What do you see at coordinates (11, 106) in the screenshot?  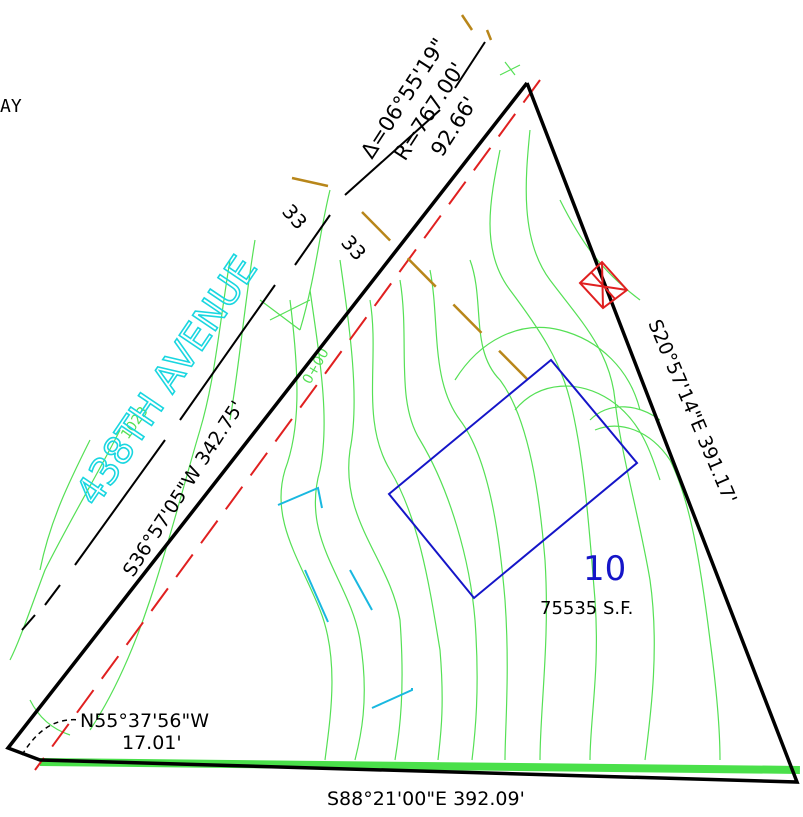 I see `edge-text: AY` at bounding box center [11, 106].